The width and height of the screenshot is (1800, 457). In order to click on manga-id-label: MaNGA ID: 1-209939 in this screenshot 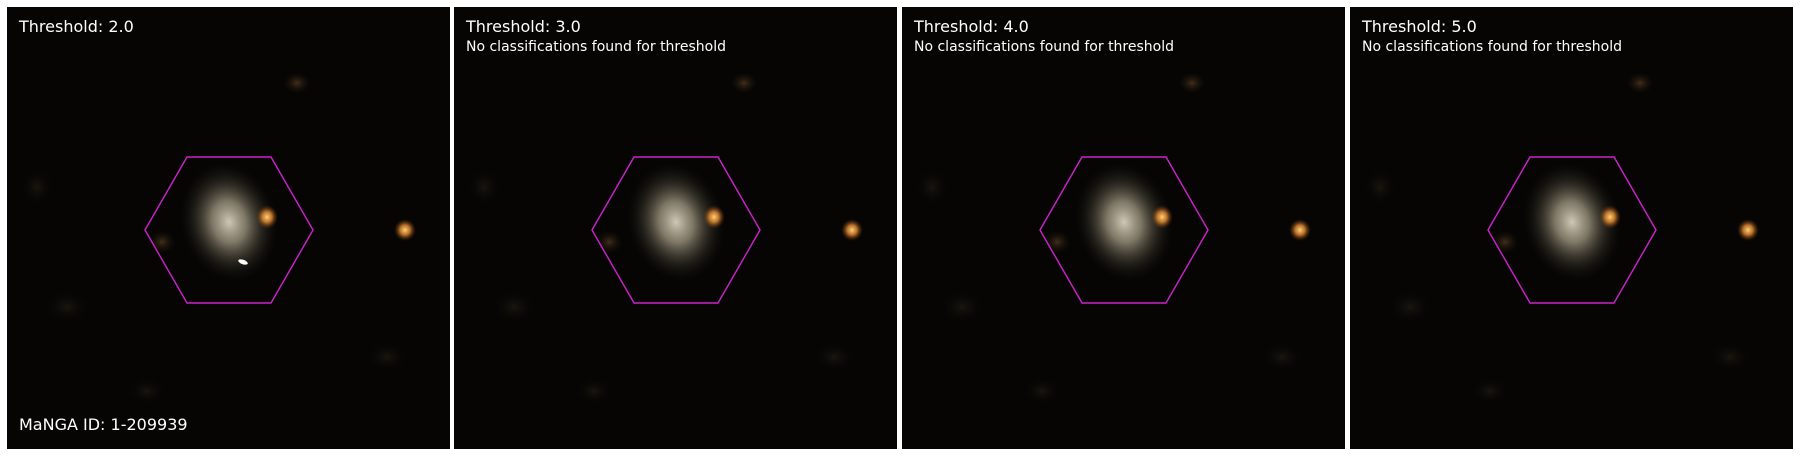, I will do `click(103, 424)`.